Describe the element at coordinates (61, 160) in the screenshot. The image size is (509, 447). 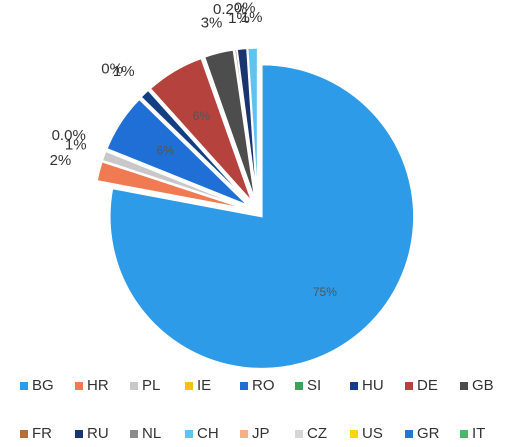
I see `data-label: 2%` at that location.